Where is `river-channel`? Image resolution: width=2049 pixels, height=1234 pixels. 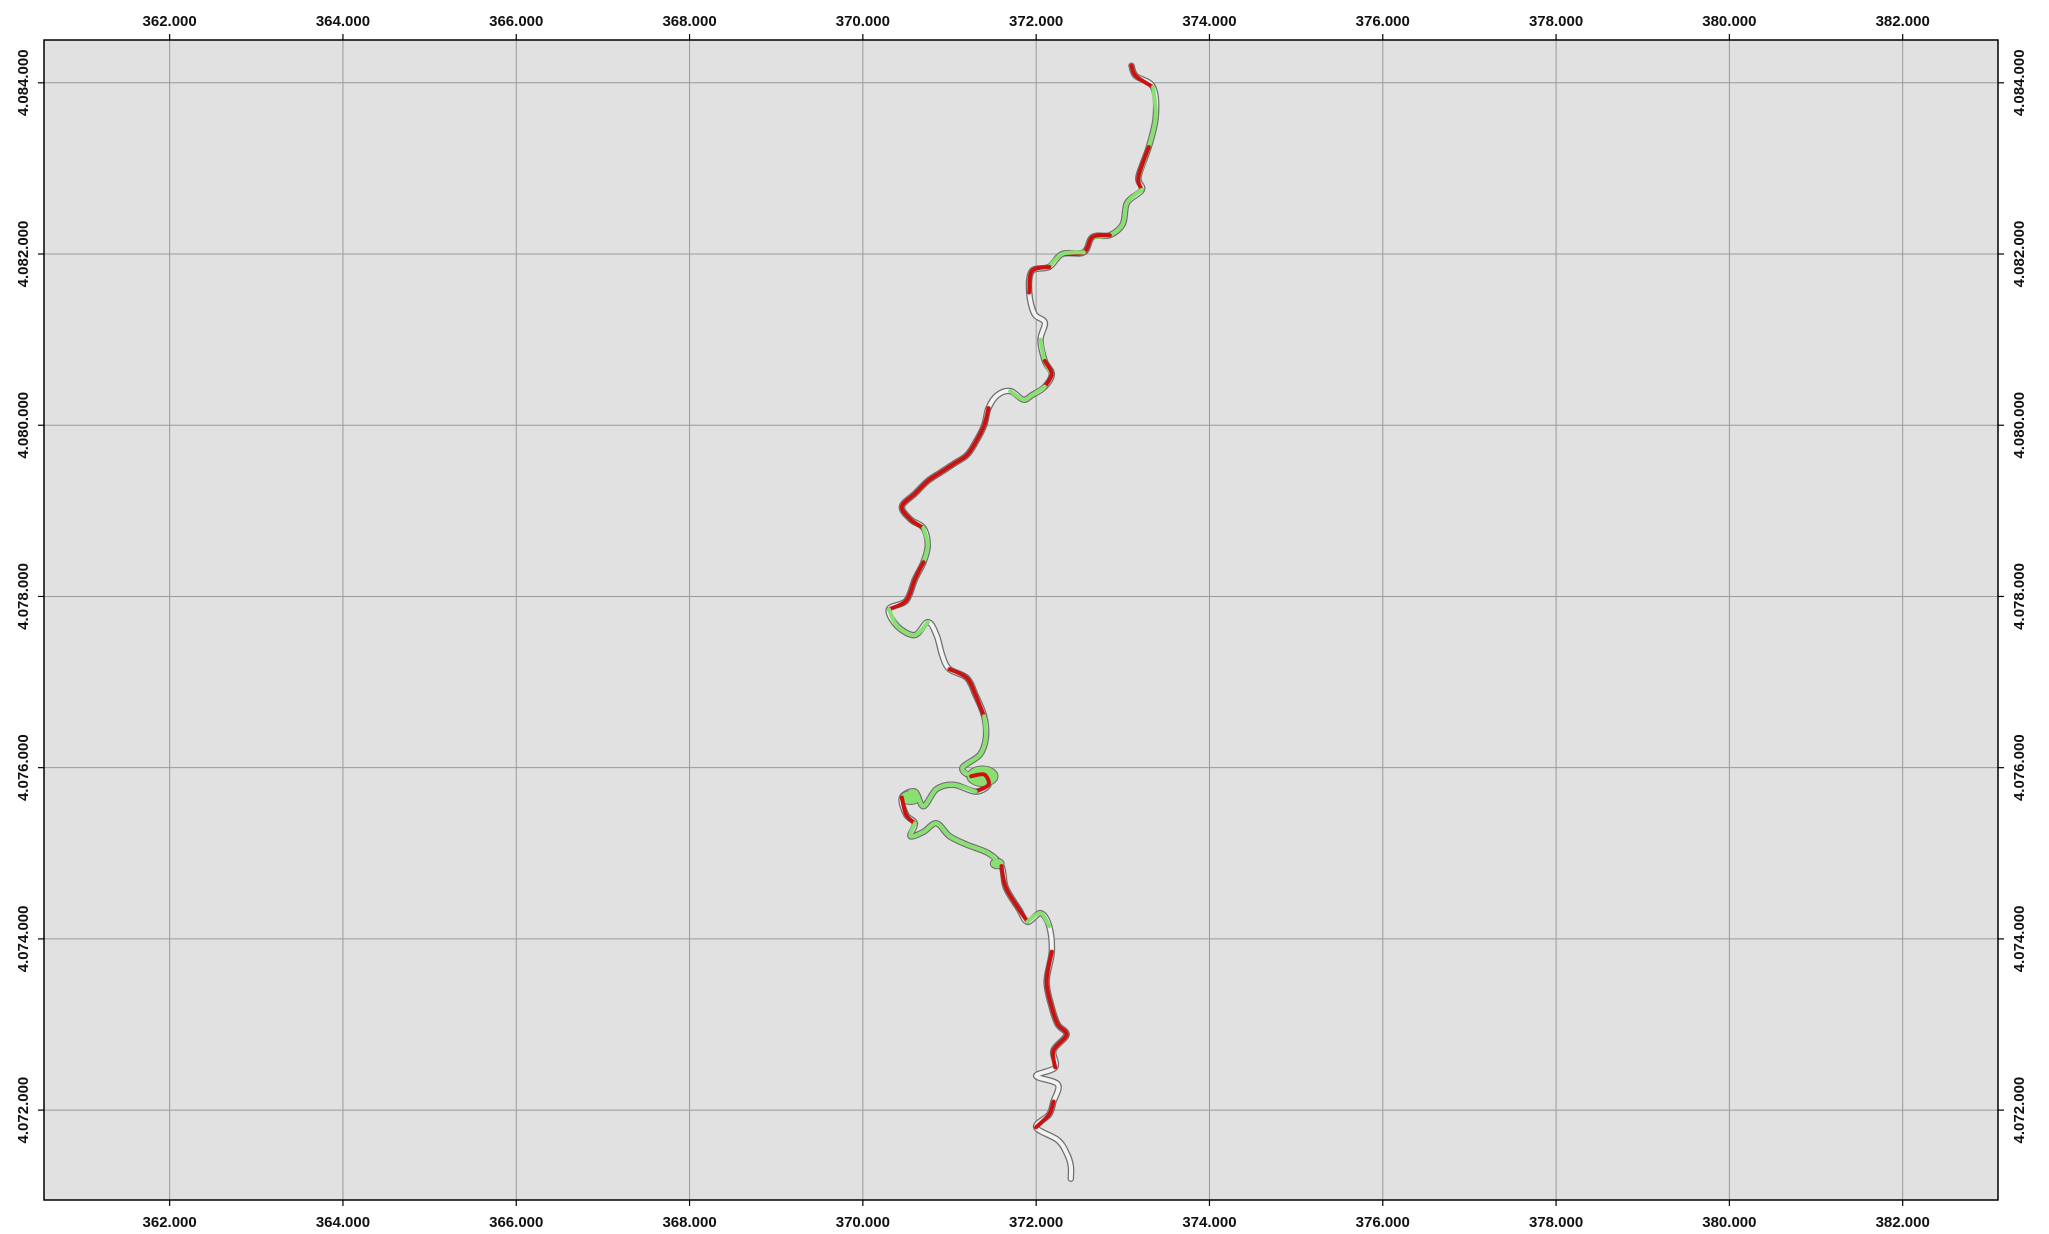 river-channel is located at coordinates (1022, 622).